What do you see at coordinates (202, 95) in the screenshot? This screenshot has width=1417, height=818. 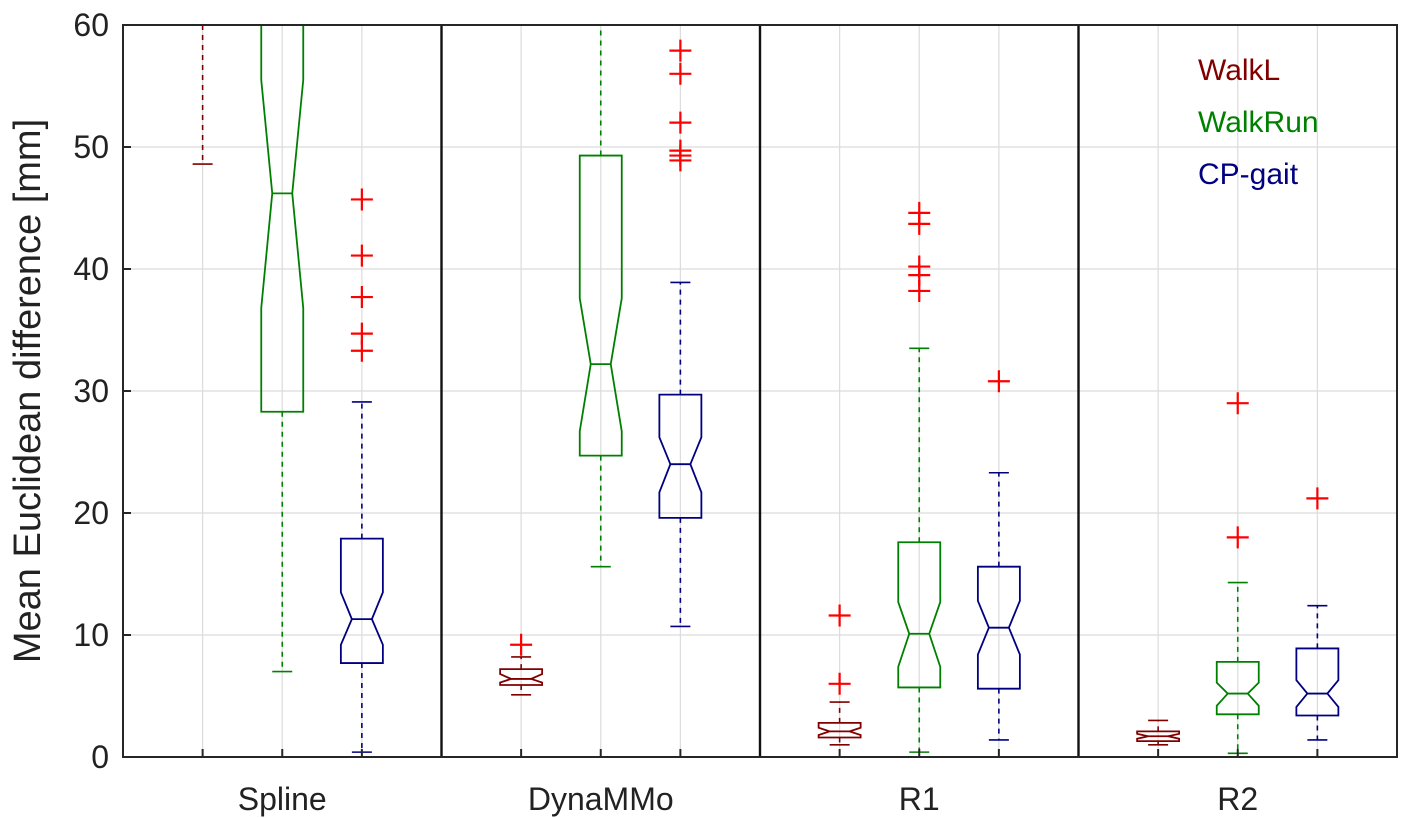 I see `box-spline-walkl` at bounding box center [202, 95].